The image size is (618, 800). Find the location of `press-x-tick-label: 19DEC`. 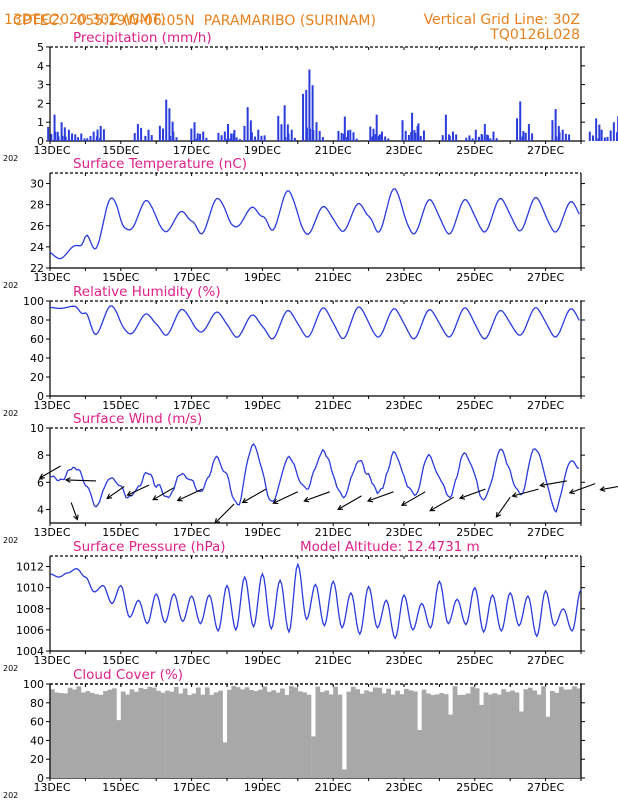

press-x-tick-label: 19DEC is located at coordinates (262, 660).